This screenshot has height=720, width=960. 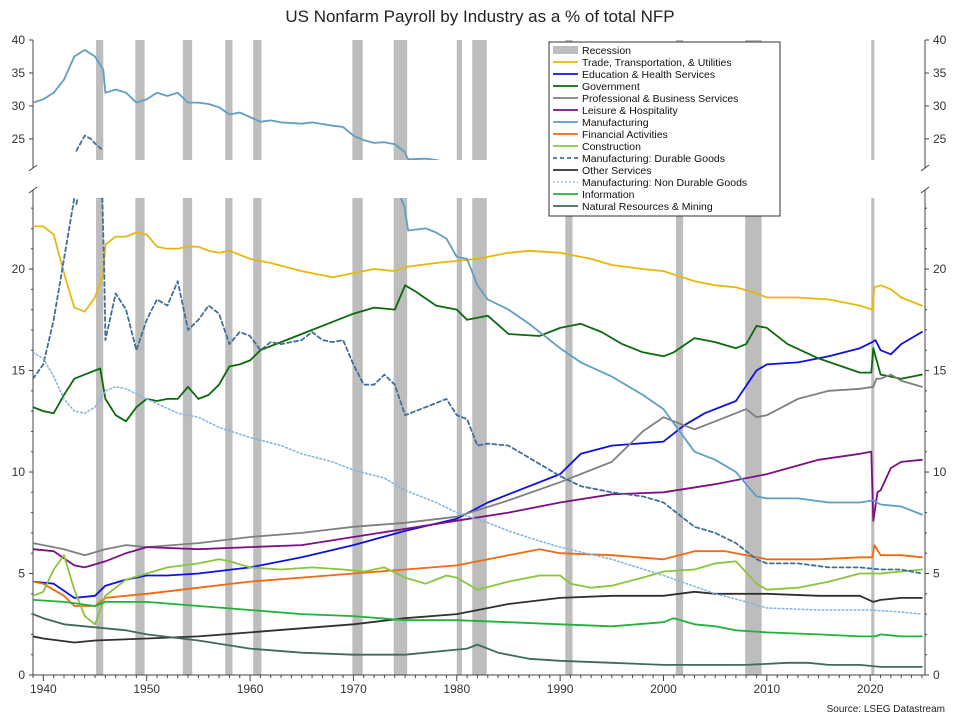 I want to click on x-tick-label: 1950, so click(x=146, y=689).